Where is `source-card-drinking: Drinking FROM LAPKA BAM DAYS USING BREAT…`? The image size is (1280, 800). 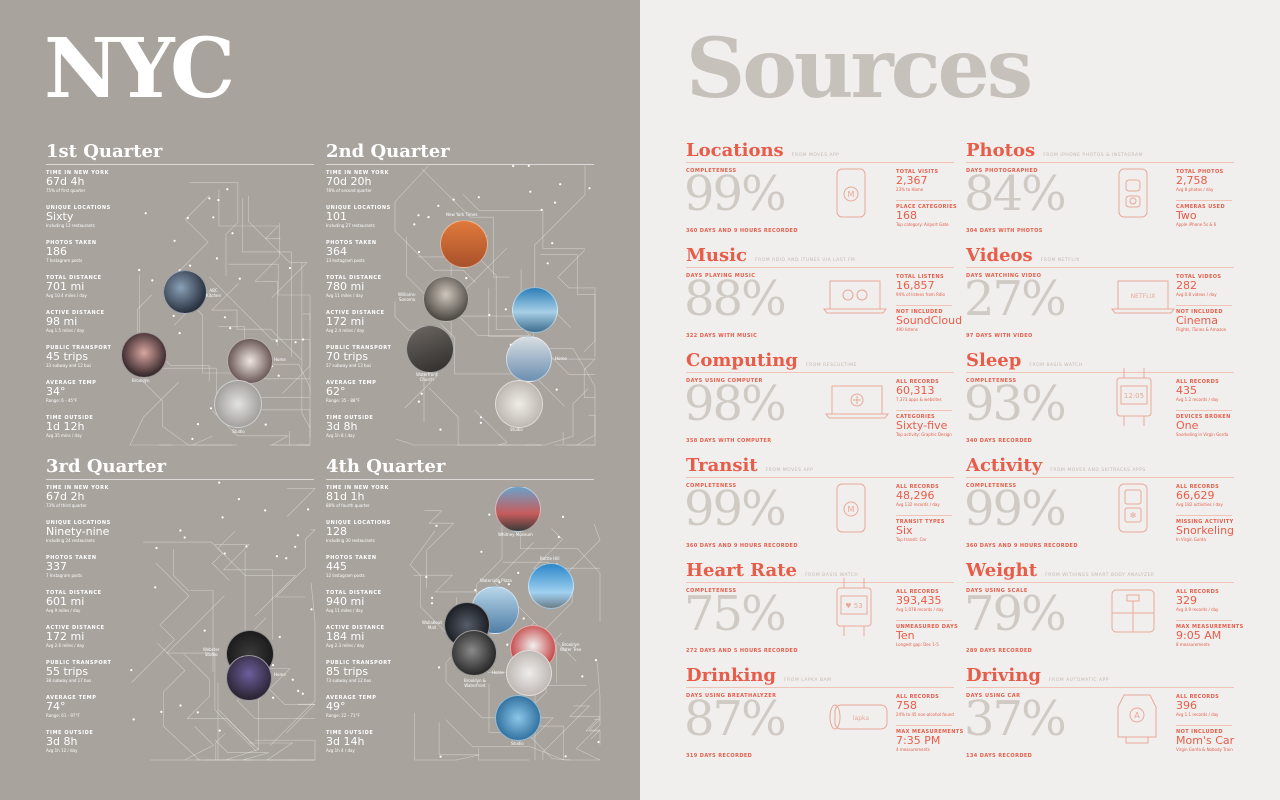 source-card-drinking: Drinking FROM LAPKA BAM DAYS USING BREAT… is located at coordinates (823, 715).